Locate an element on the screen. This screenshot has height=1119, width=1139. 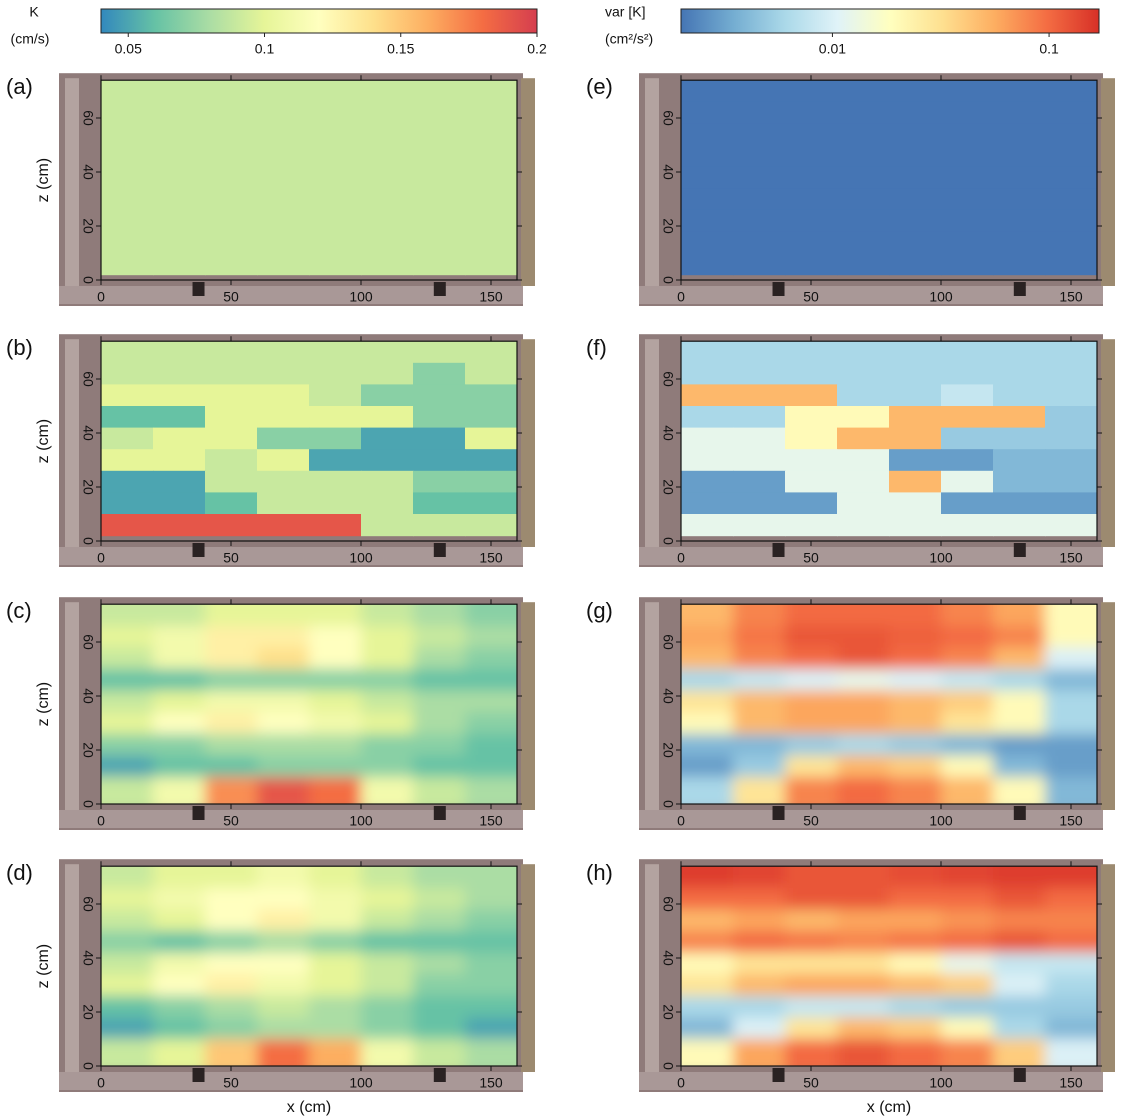
plot-border is located at coordinates (889, 966).